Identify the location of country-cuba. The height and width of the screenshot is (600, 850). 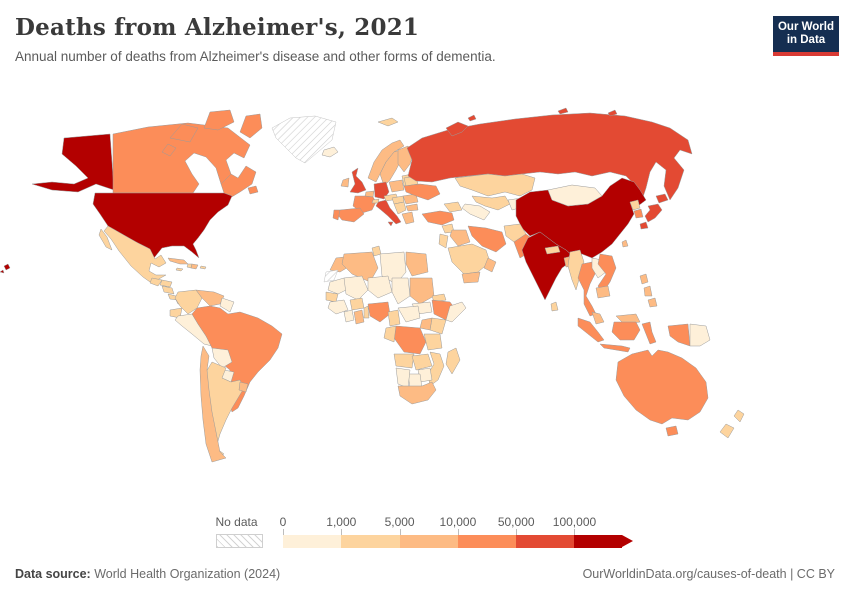
(178, 261).